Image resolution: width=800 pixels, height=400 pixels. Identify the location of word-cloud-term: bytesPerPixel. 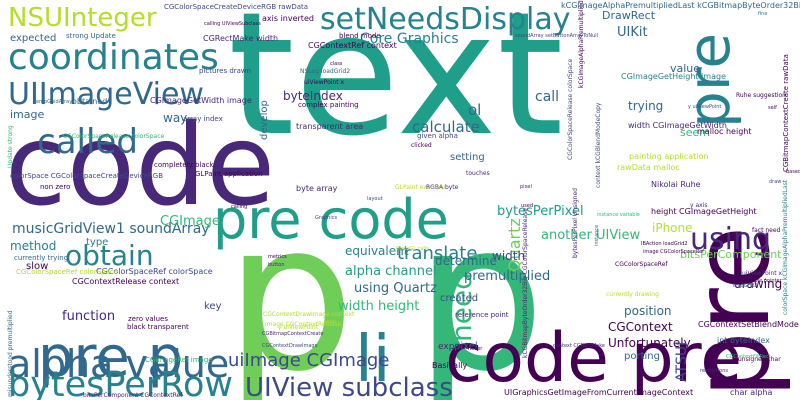
(540, 211).